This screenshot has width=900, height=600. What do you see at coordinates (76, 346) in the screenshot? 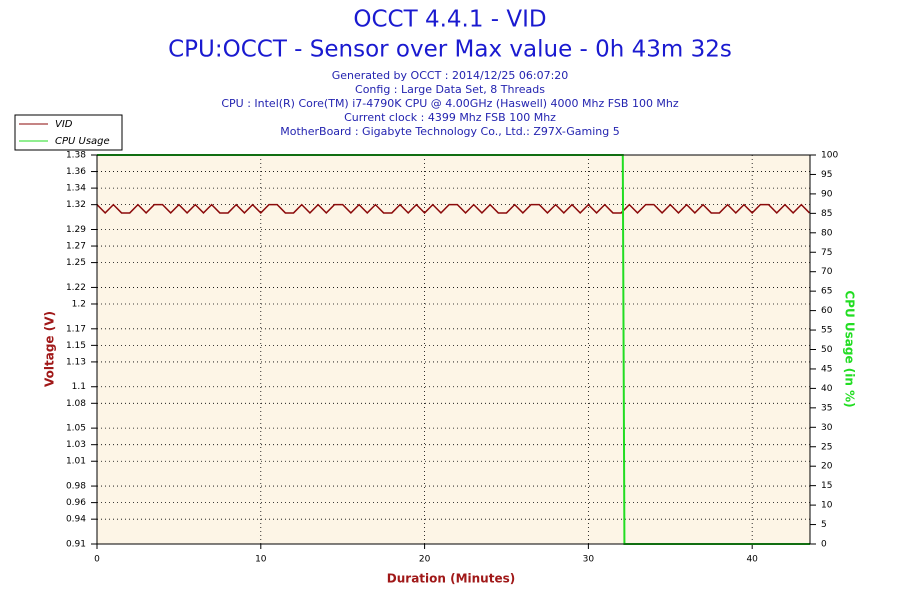
I see `y-tick-label: 1.15` at bounding box center [76, 346].